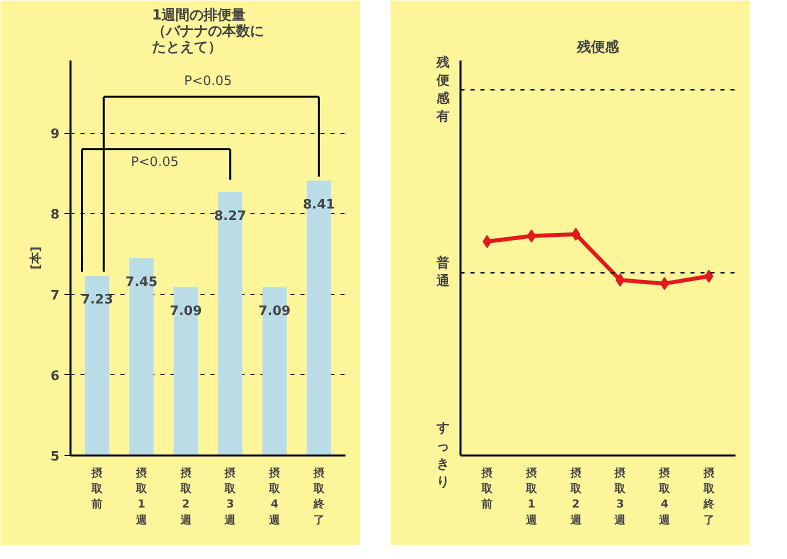  Describe the element at coordinates (443, 89) in the screenshot. I see `ref-line-label: 残便感有` at that location.